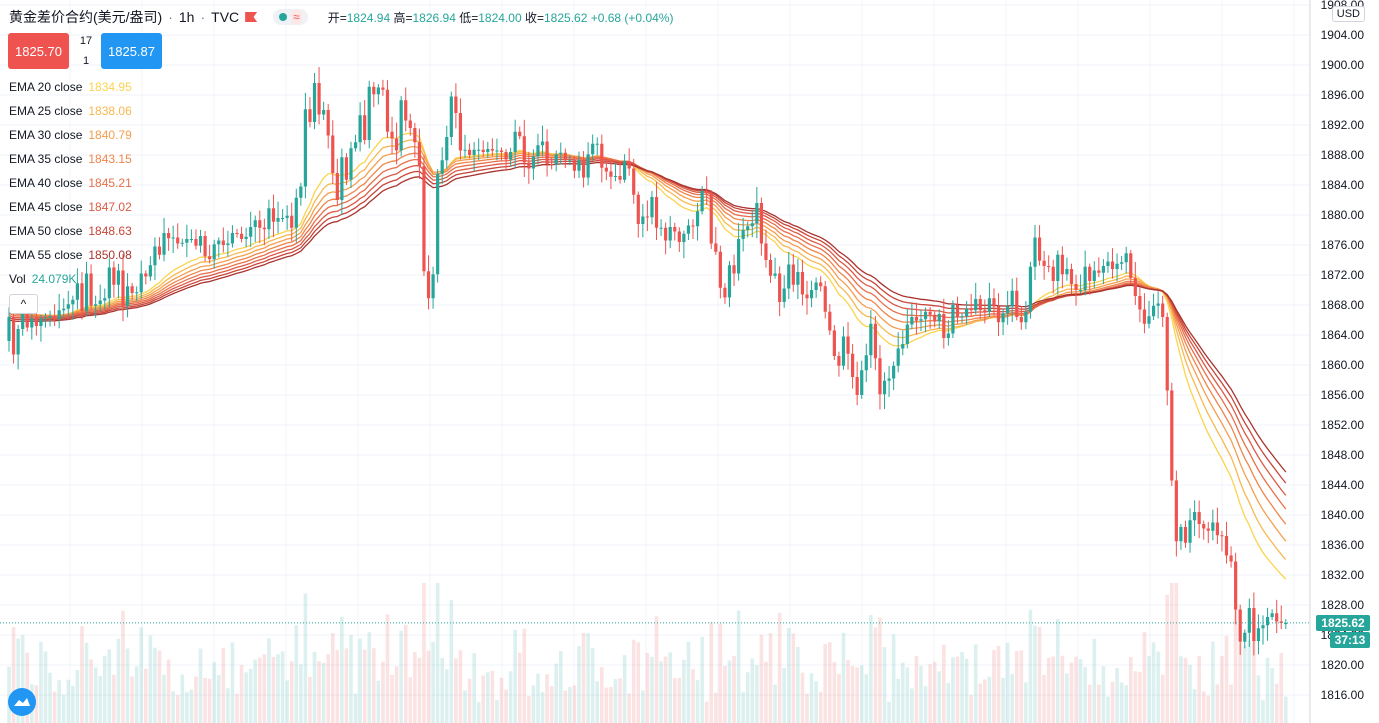 The width and height of the screenshot is (1379, 723). Describe the element at coordinates (1343, 95) in the screenshot. I see `price-tick: 1896.00` at that location.